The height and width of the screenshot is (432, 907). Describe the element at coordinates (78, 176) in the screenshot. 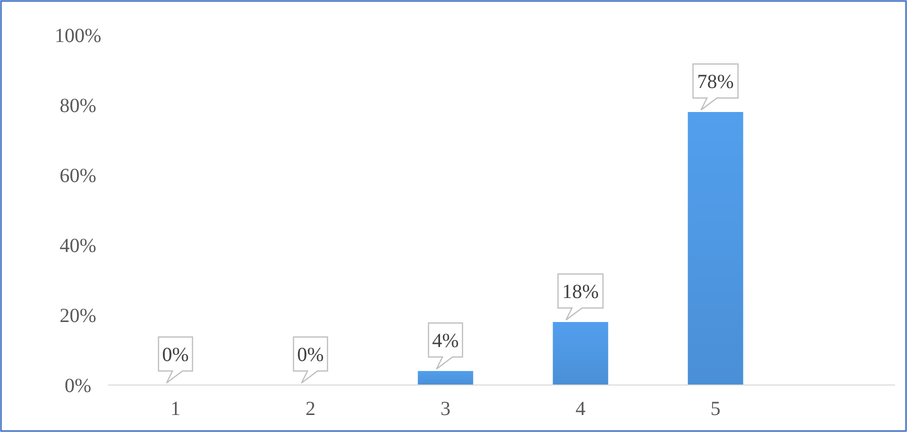

I see `y-tick-label: 60%` at that location.